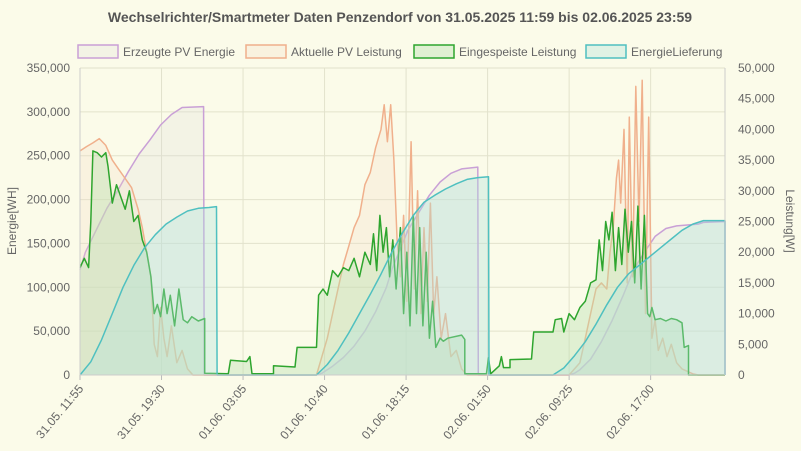 The height and width of the screenshot is (451, 801). I want to click on y-tick-label-left: 200,000, so click(49, 200).